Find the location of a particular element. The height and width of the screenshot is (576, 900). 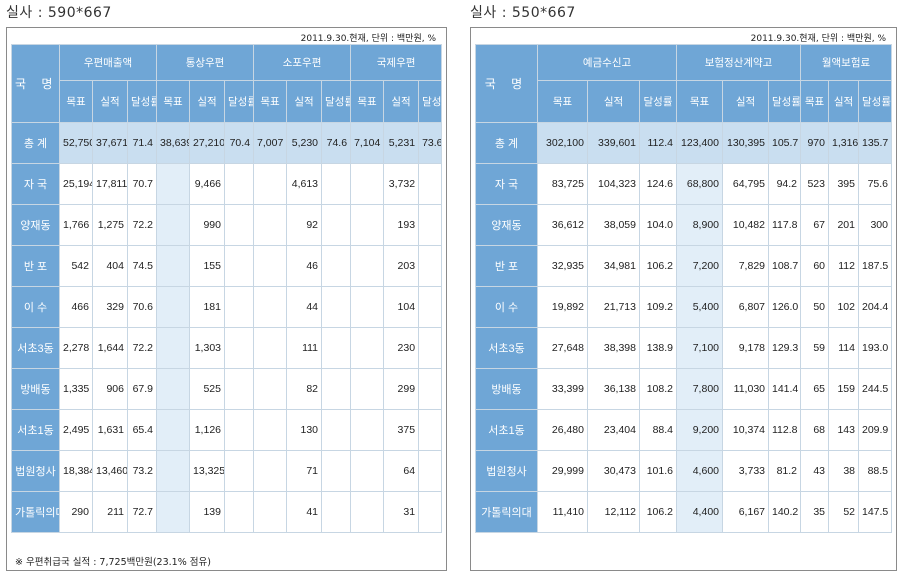

table-cell: 72.2 is located at coordinates (142, 225).